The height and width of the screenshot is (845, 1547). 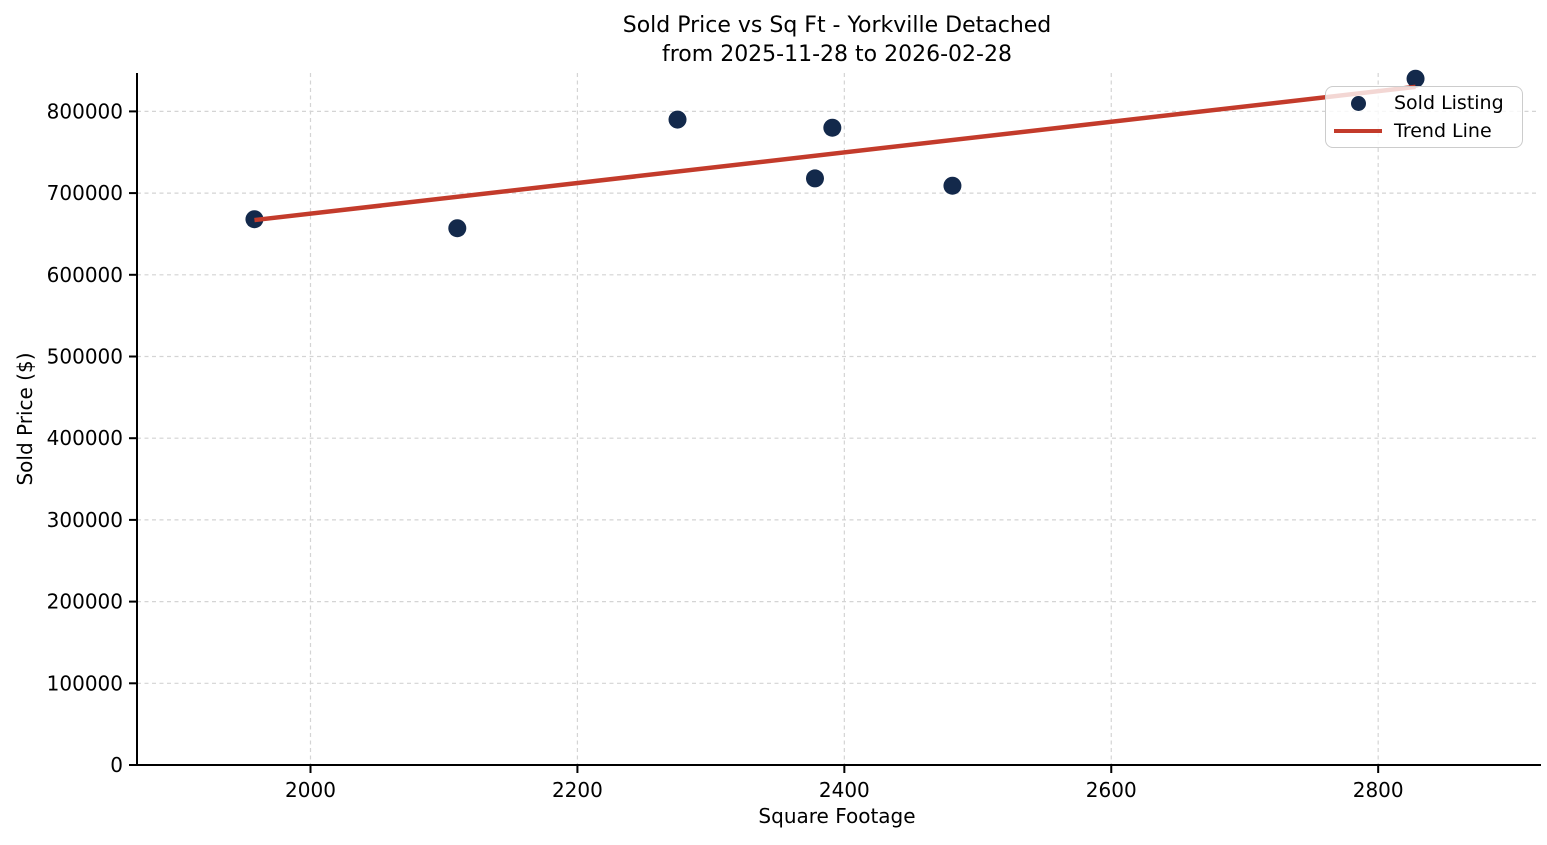 What do you see at coordinates (310, 790) in the screenshot?
I see `x-tick-label: 2000` at bounding box center [310, 790].